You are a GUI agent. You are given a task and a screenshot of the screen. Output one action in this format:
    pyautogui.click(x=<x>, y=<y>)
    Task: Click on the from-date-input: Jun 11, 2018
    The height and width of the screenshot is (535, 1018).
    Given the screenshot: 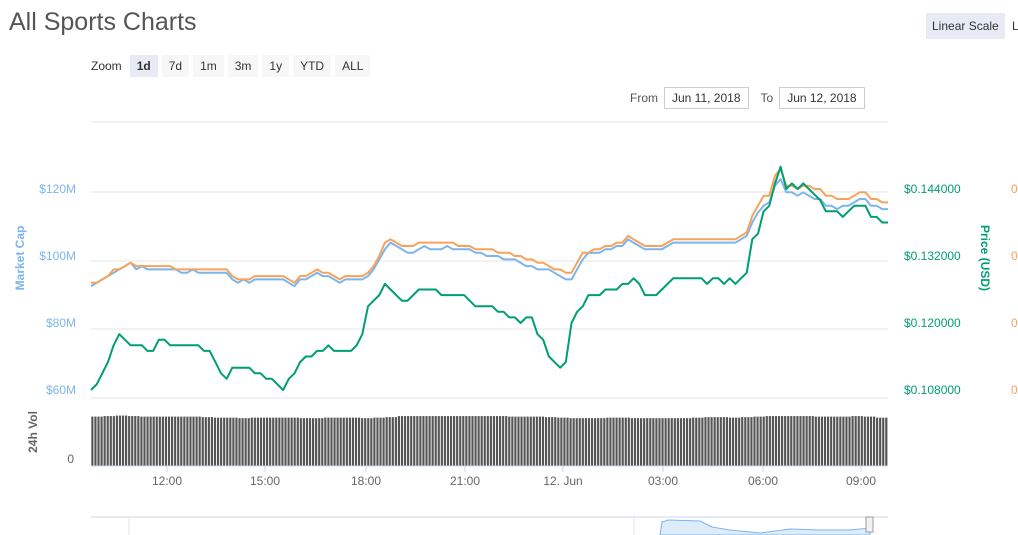 What is the action you would take?
    pyautogui.click(x=706, y=98)
    